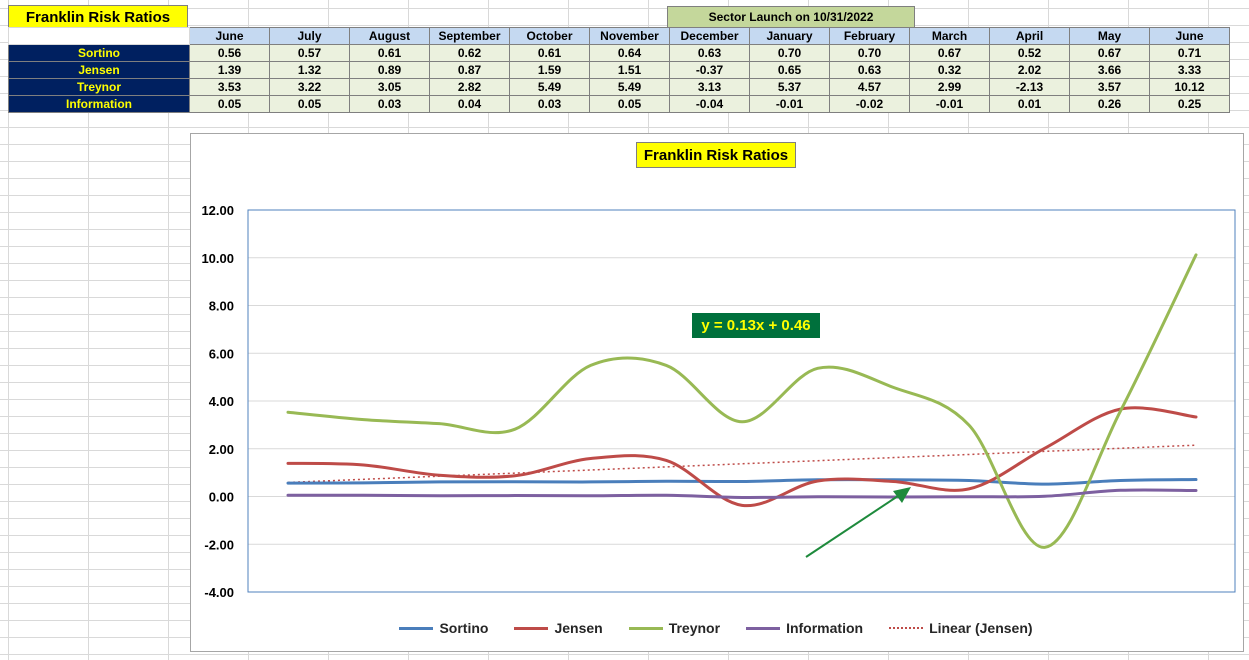 The height and width of the screenshot is (660, 1249). I want to click on value-cell: 1.51, so click(629, 70).